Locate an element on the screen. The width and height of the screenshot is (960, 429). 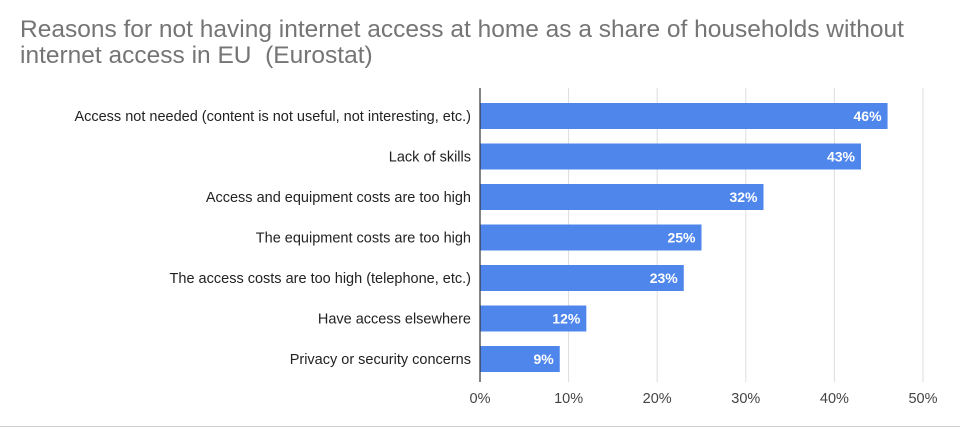
category-label: Privacy or security concerns is located at coordinates (380, 360).